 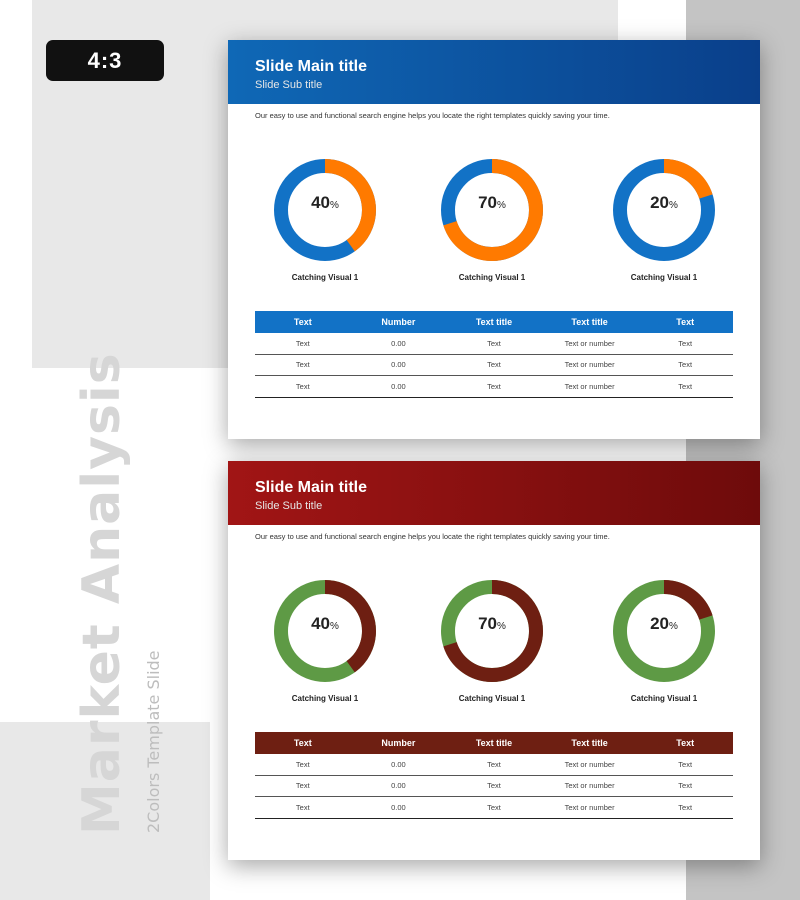 I want to click on side-title: Market Analysis, so click(x=102, y=593).